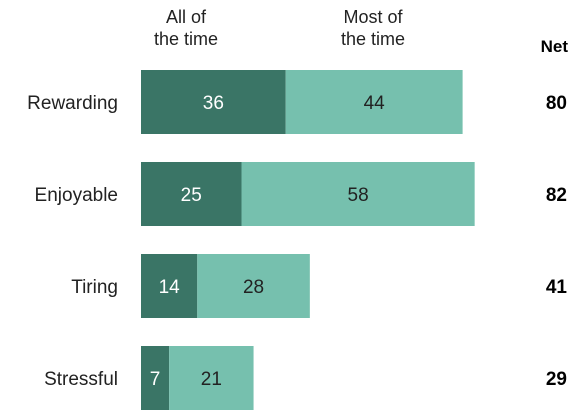  I want to click on bar-stressful-all, so click(155, 378).